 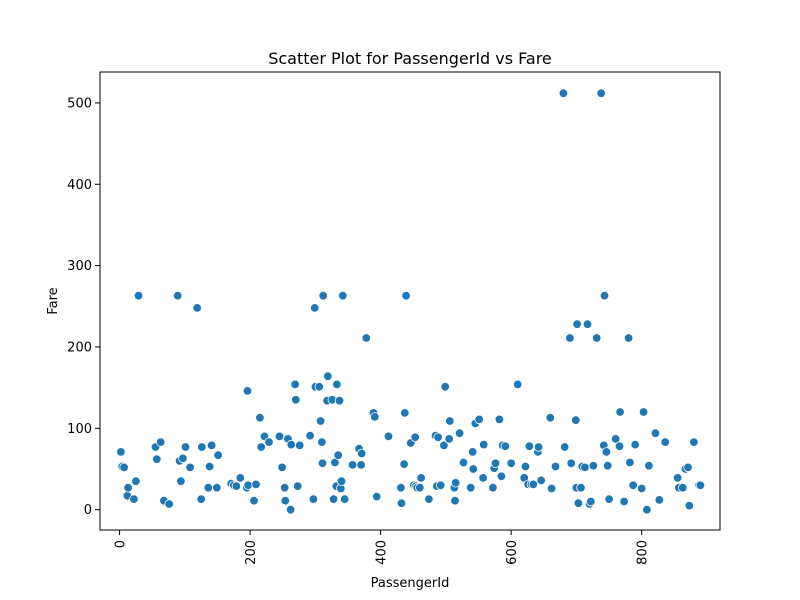 I want to click on x-tick-label: 600, so click(x=512, y=552).